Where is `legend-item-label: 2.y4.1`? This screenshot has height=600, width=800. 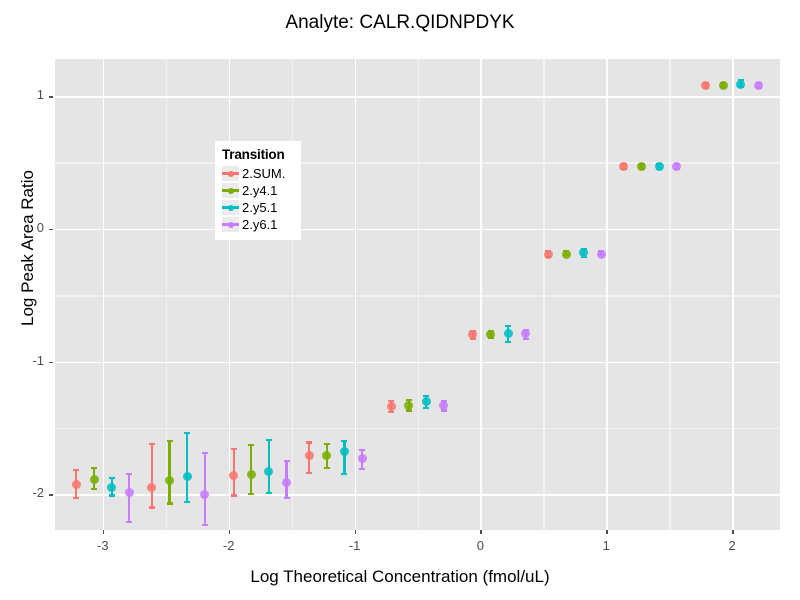
legend-item-label: 2.y4.1 is located at coordinates (260, 190).